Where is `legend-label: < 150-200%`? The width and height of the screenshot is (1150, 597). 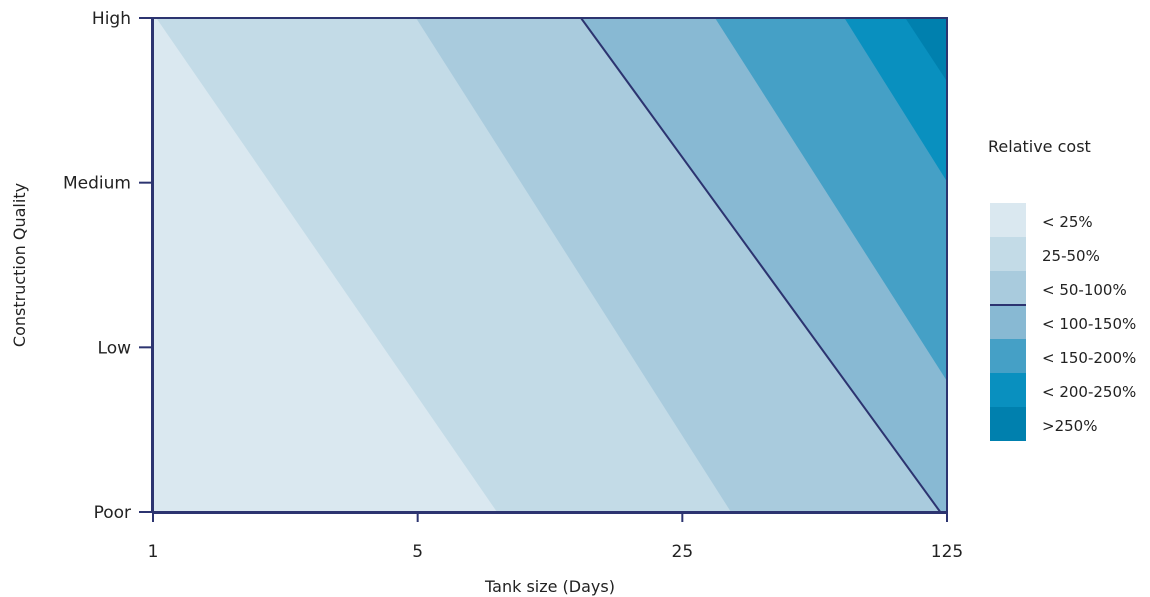 legend-label: < 150-200% is located at coordinates (1089, 358).